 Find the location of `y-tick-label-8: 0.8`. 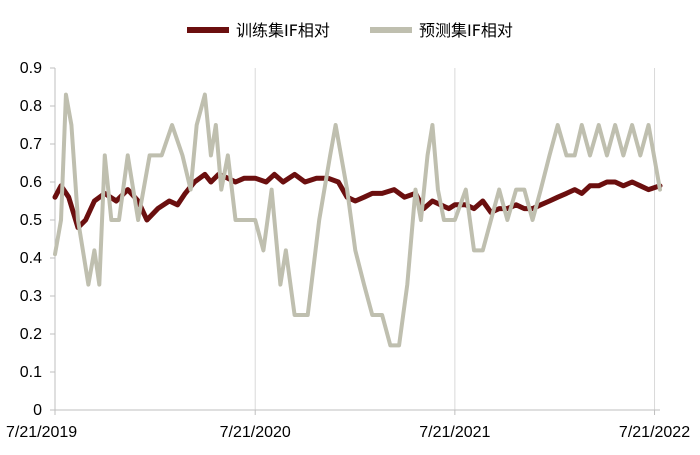

y-tick-label-8: 0.8 is located at coordinates (31, 106).